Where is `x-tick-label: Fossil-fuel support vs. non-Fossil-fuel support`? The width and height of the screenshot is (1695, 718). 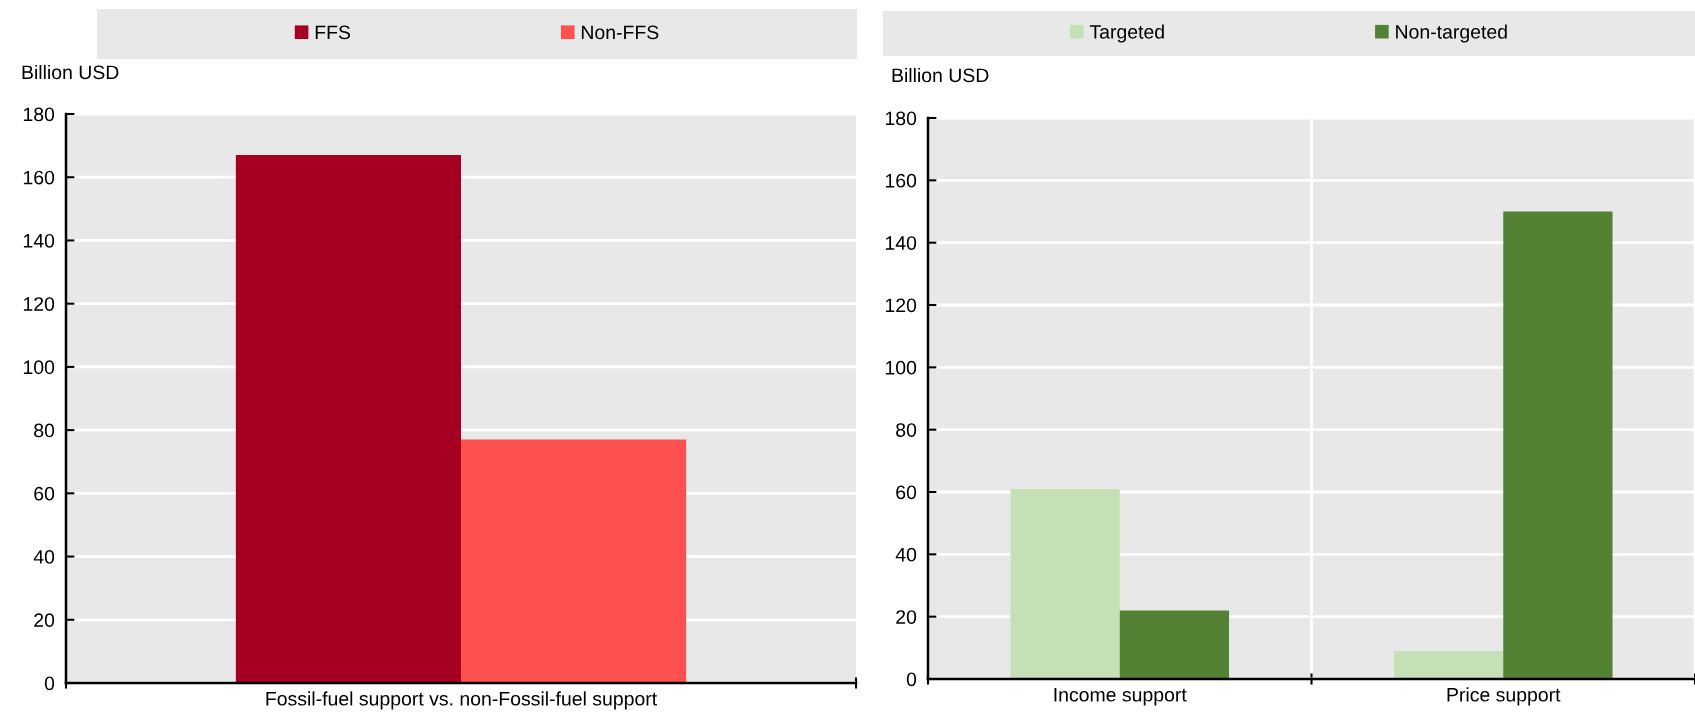 x-tick-label: Fossil-fuel support vs. non-Fossil-fuel support is located at coordinates (462, 700).